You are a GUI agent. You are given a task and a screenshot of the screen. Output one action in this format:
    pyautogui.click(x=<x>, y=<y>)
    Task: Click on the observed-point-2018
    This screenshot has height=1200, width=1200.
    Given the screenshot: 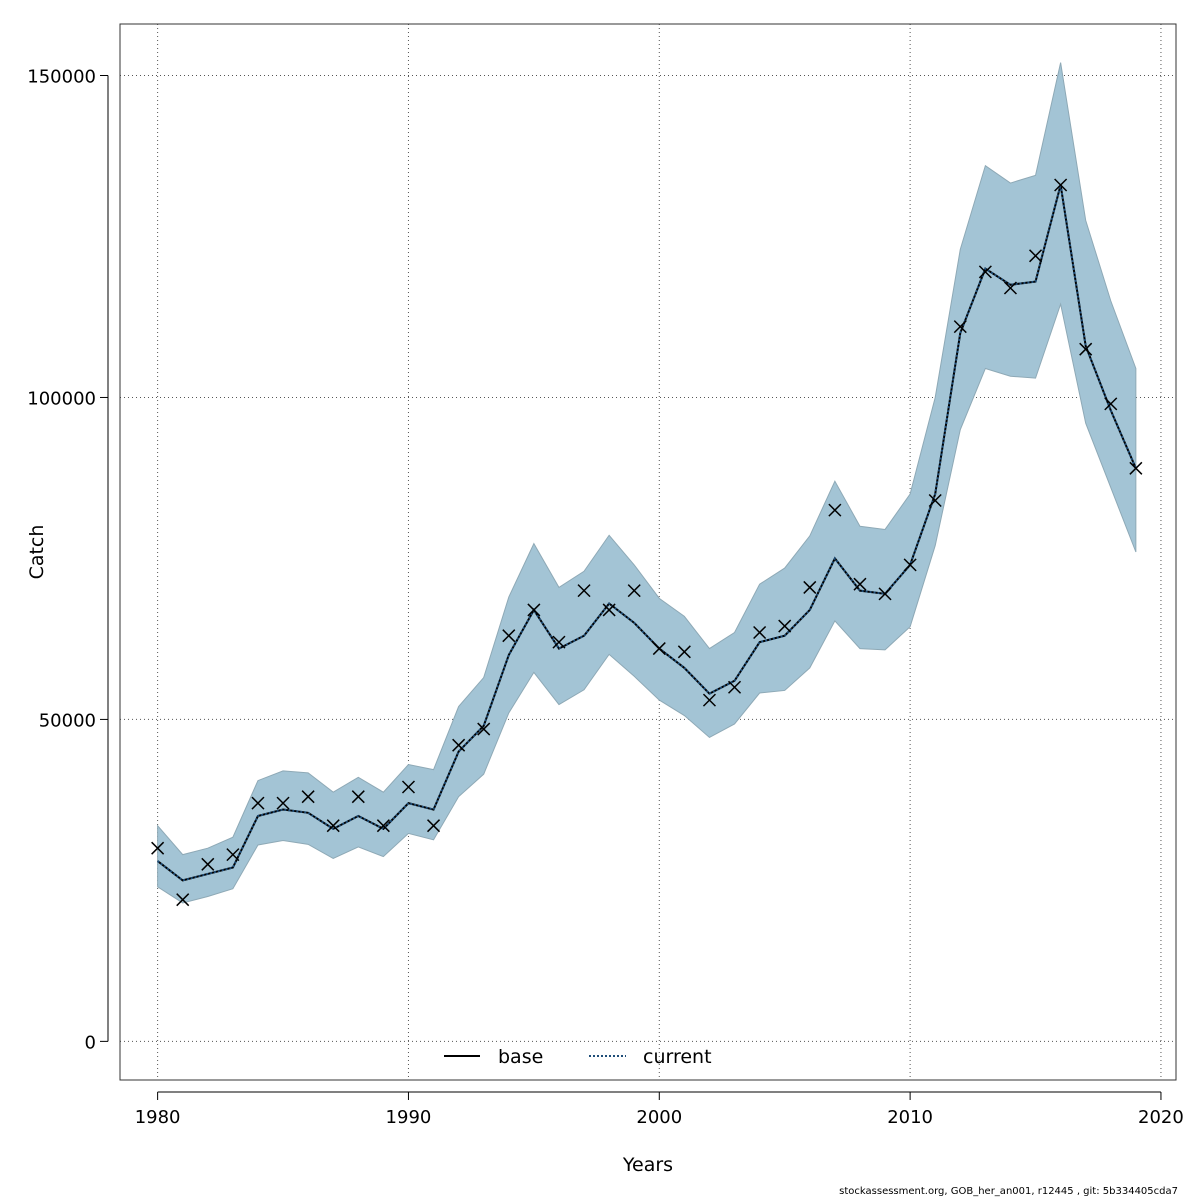 What is the action you would take?
    pyautogui.click(x=1111, y=404)
    